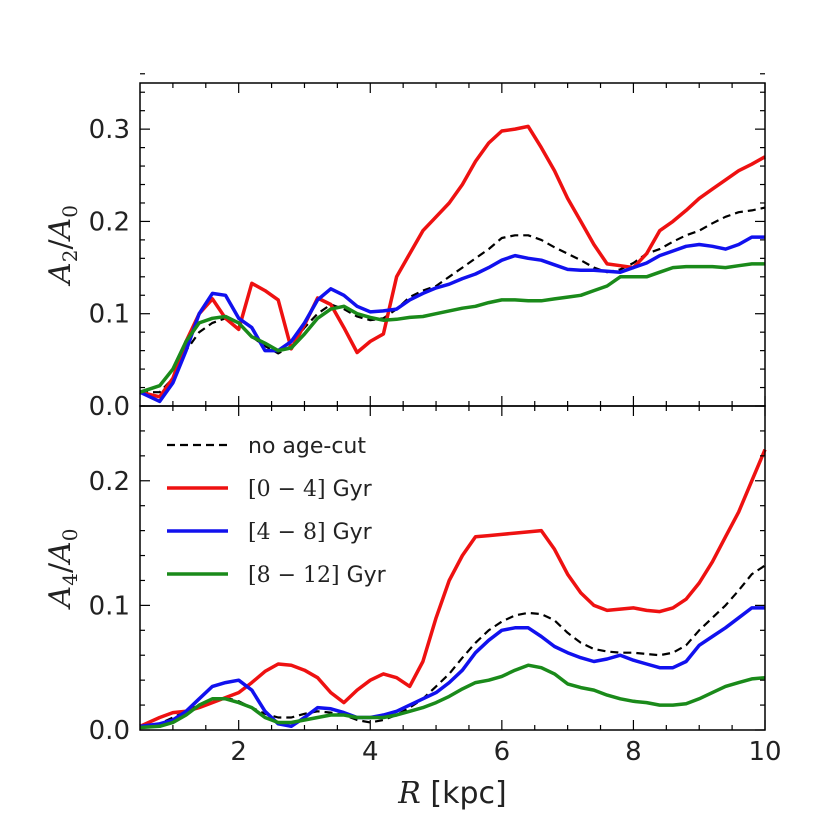 The height and width of the screenshot is (830, 830). Describe the element at coordinates (60, 274) in the screenshot. I see `top-ylabel-base: A` at that location.